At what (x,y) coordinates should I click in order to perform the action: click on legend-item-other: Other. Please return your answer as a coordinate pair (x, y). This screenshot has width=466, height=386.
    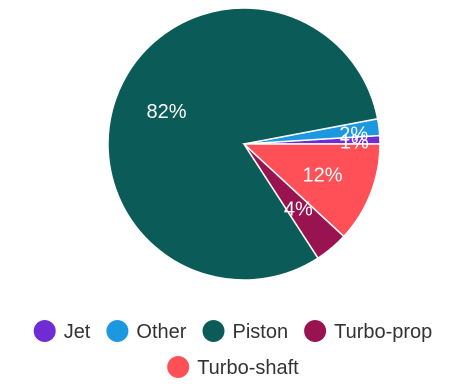
    Looking at the image, I should click on (146, 331).